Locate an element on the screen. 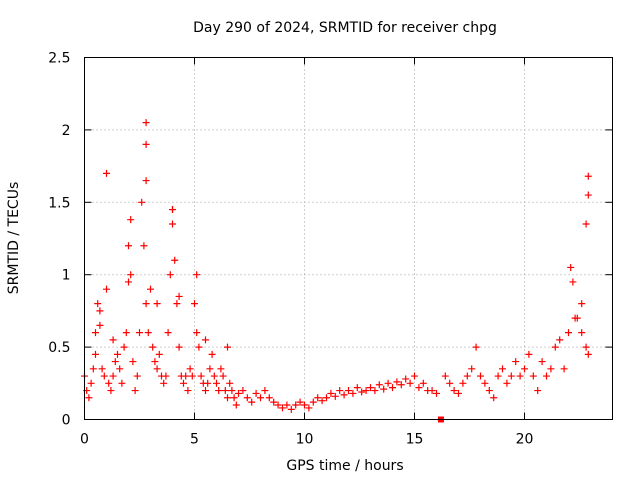  x-tick-label: 5 is located at coordinates (194, 440).